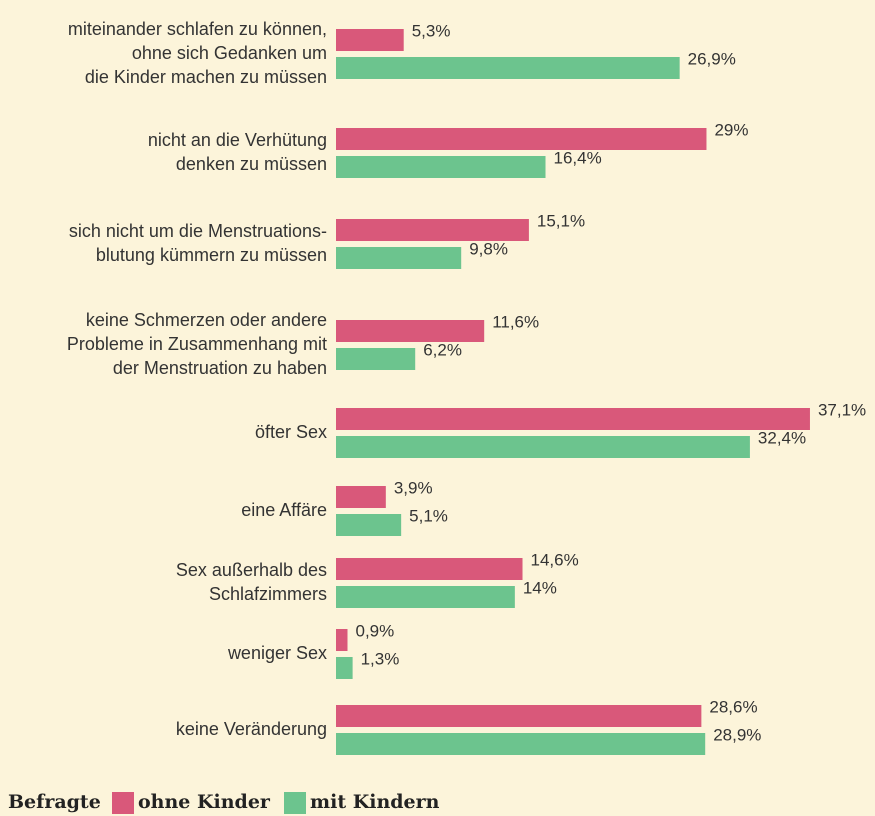 The width and height of the screenshot is (875, 816). I want to click on value-label: 0,9%, so click(374, 630).